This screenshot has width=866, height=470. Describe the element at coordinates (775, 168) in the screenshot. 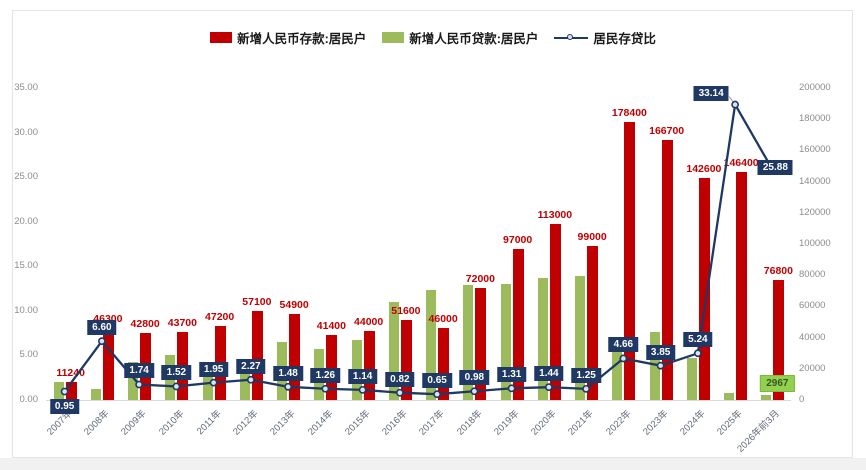

I see `ratio-value-label: 25.88` at that location.